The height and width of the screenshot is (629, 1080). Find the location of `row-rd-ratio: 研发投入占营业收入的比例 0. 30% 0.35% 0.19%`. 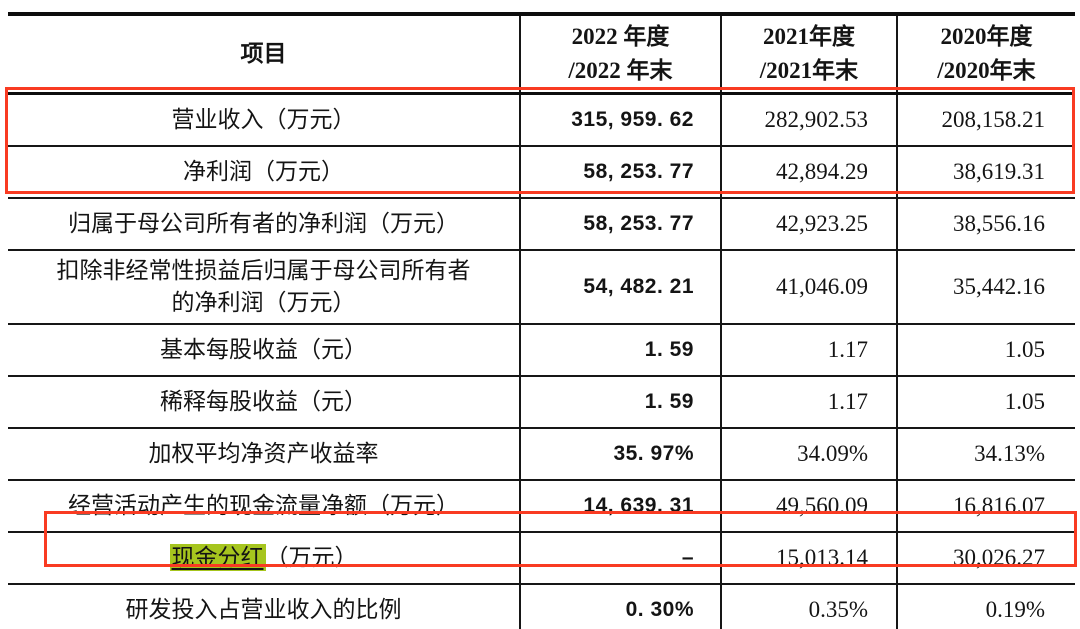

row-rd-ratio: 研发投入占营业收入的比例 0. 30% 0.35% 0.19% is located at coordinates (541, 606).